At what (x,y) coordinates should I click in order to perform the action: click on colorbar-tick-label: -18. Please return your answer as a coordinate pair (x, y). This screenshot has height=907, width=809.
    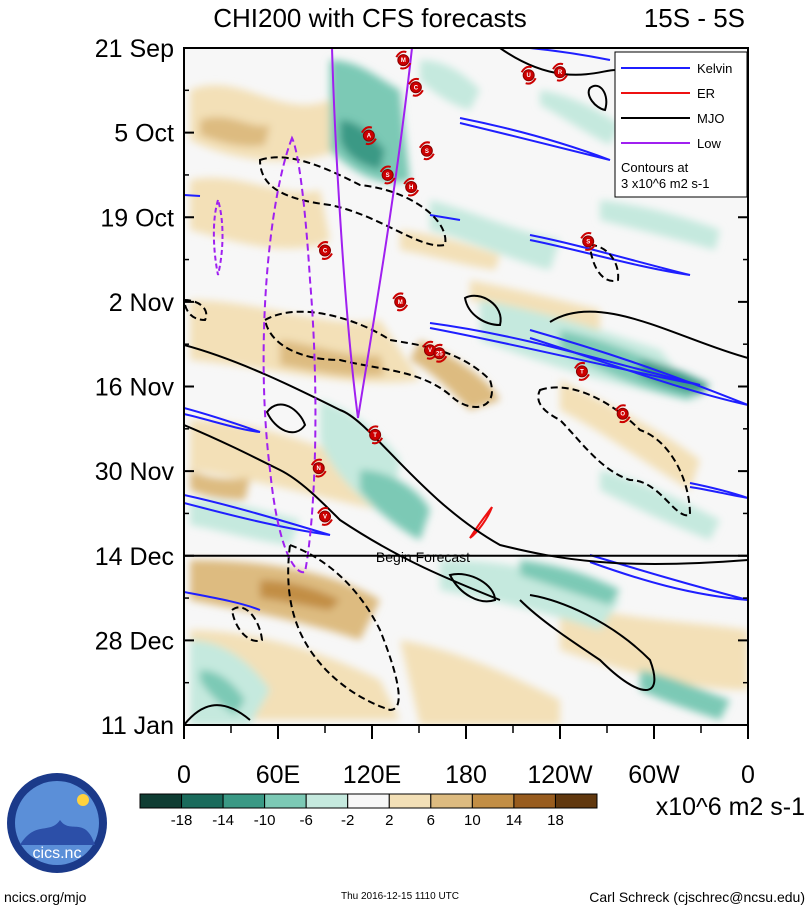
    Looking at the image, I should click on (182, 820).